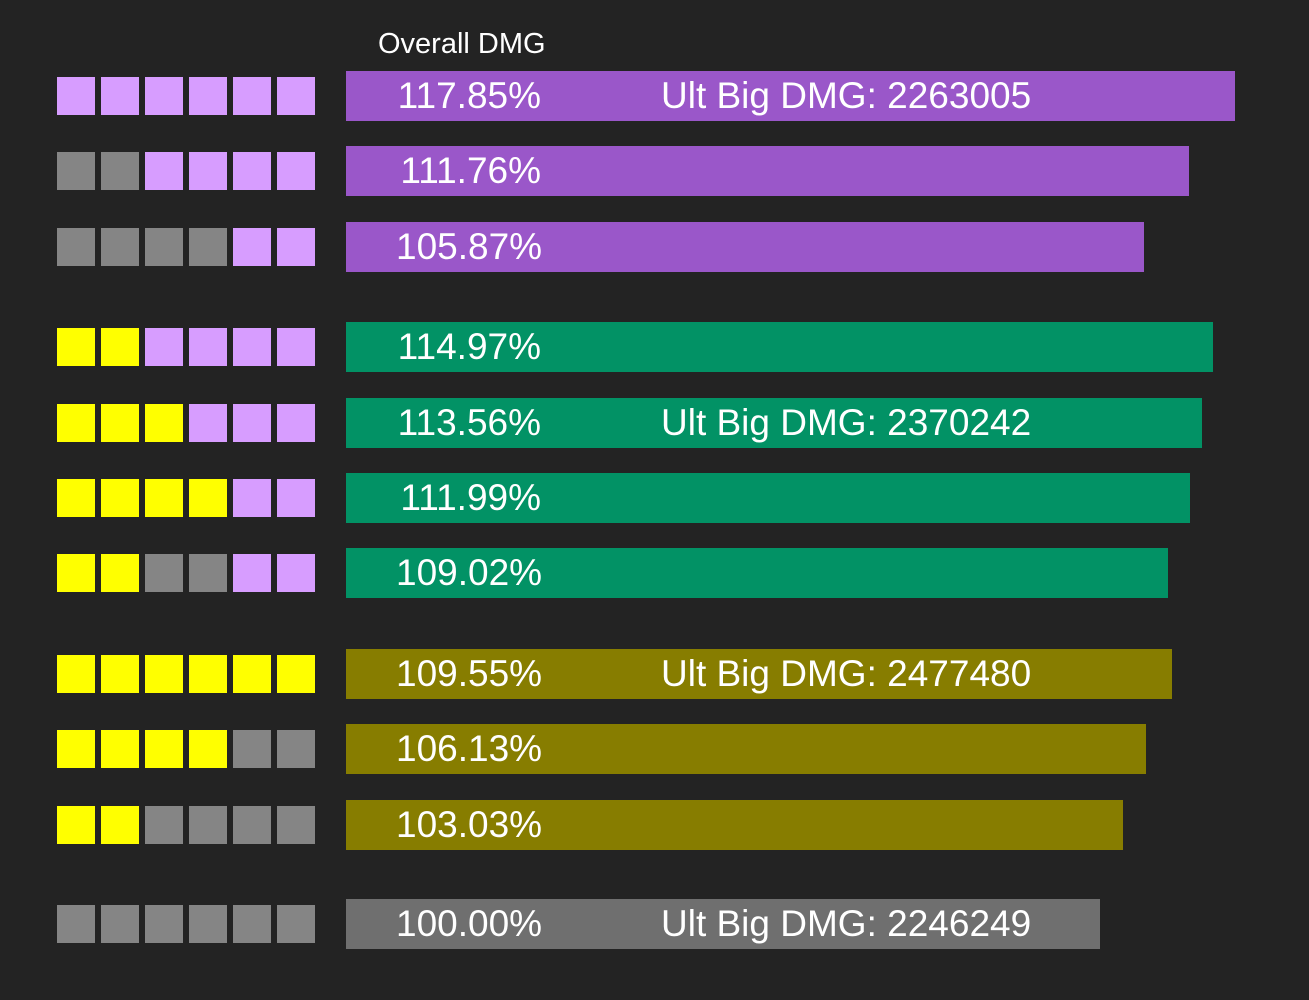  I want to click on dmg-percent-label: 114.97%, so click(469, 346).